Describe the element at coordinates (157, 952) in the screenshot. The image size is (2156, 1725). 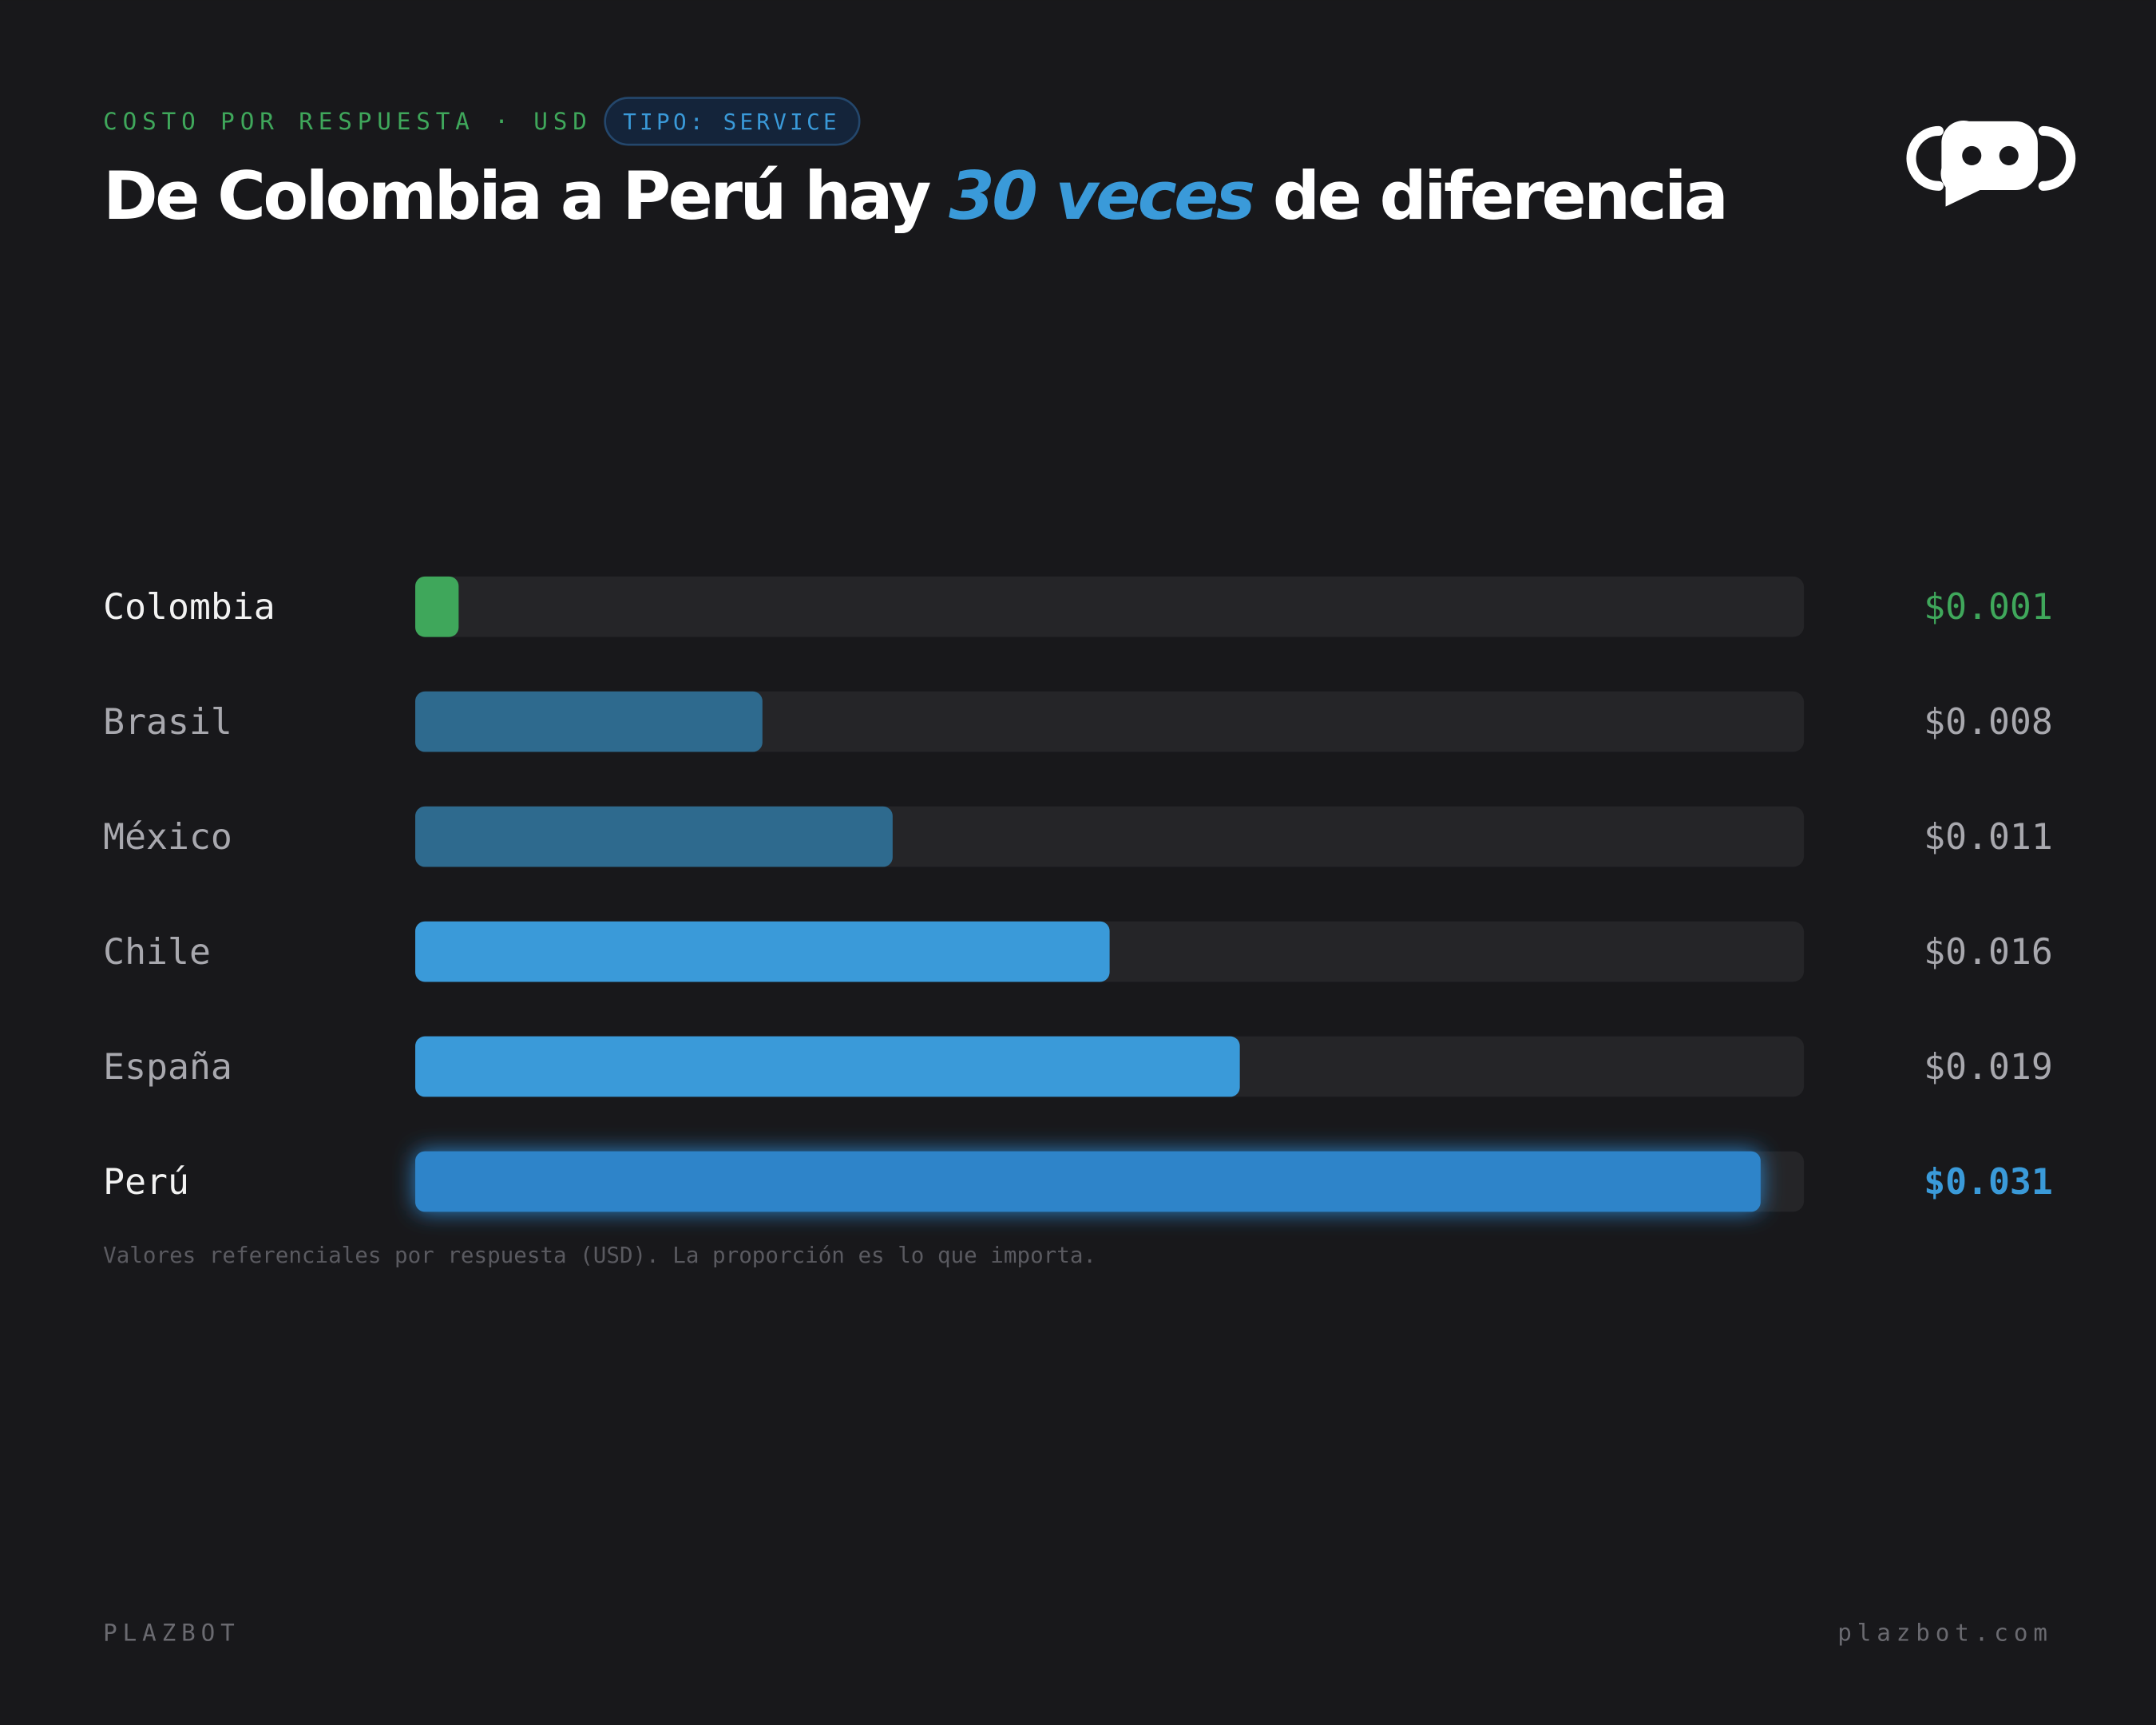
I see `category-label: Chile` at that location.